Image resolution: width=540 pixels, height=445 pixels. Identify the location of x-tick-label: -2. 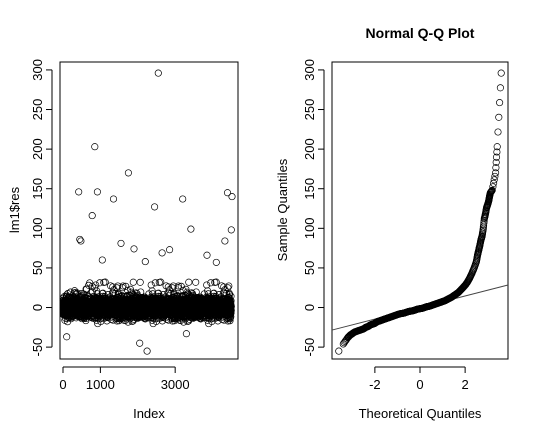
(375, 384).